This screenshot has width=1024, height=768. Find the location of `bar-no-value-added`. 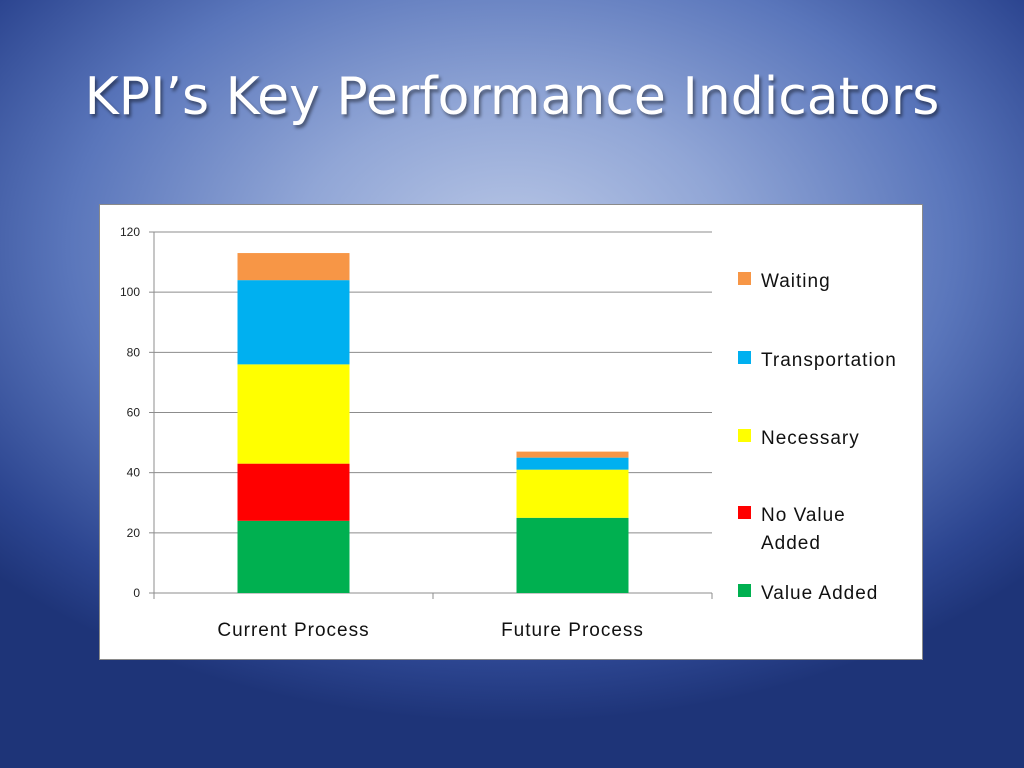

bar-no-value-added is located at coordinates (293, 492).